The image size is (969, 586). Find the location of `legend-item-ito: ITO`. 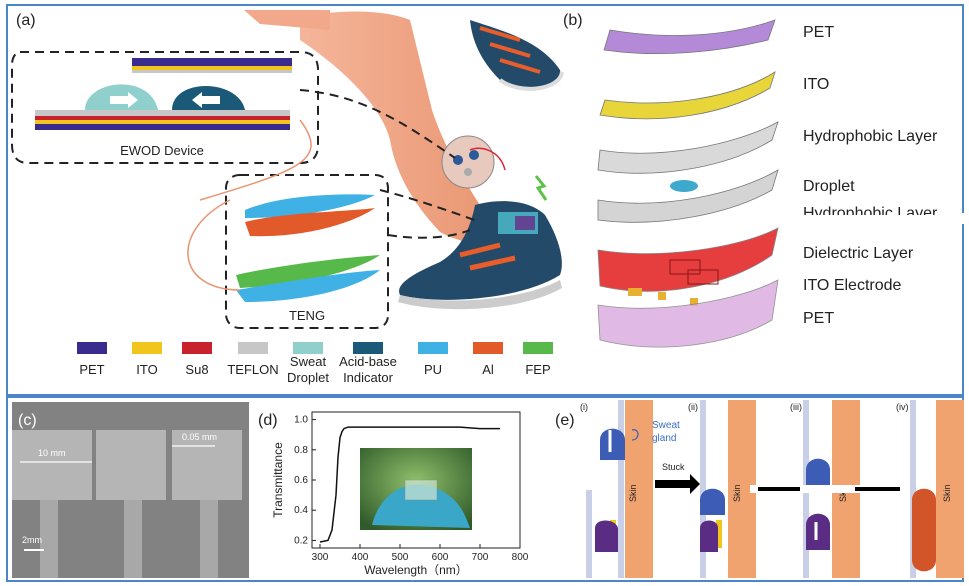

legend-item-ito: ITO is located at coordinates (147, 359).